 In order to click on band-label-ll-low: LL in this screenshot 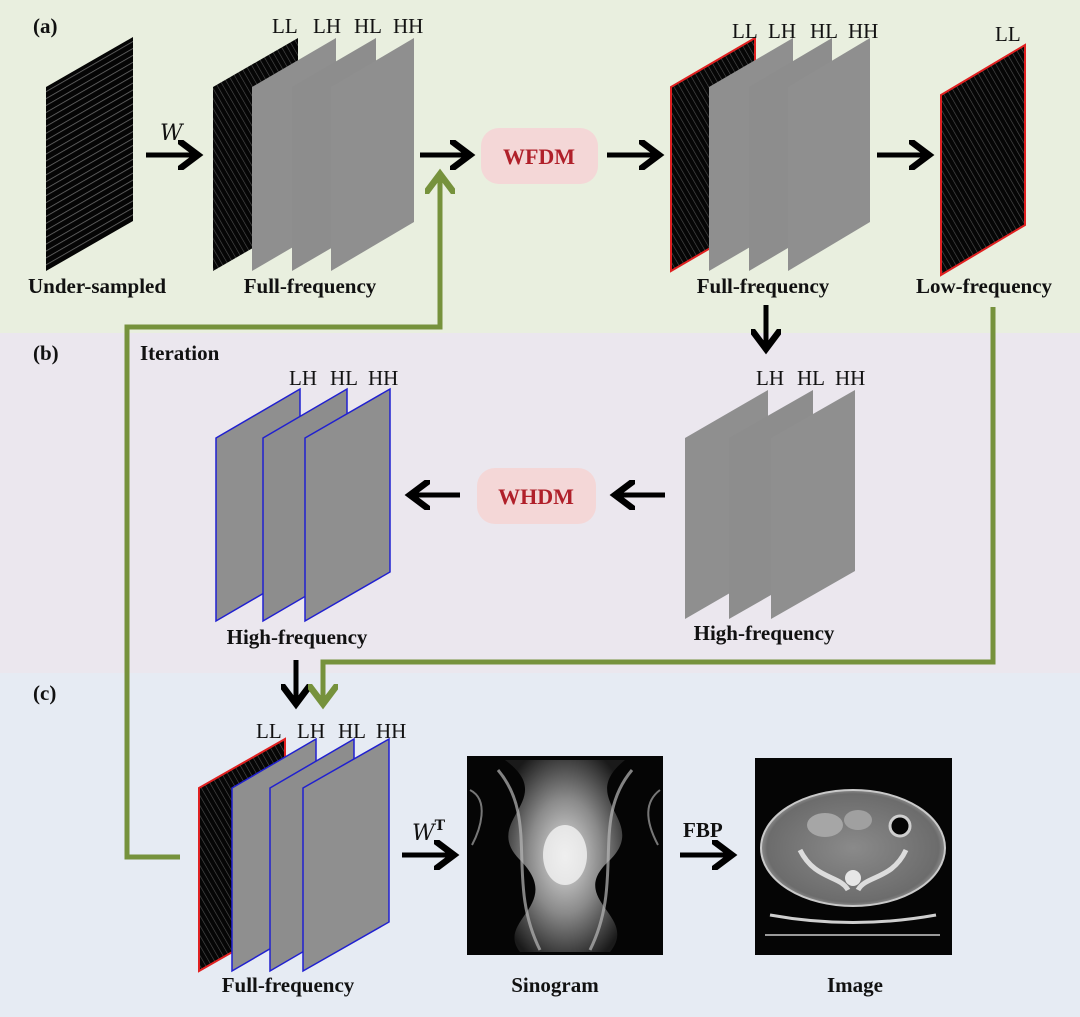, I will do `click(1008, 34)`.